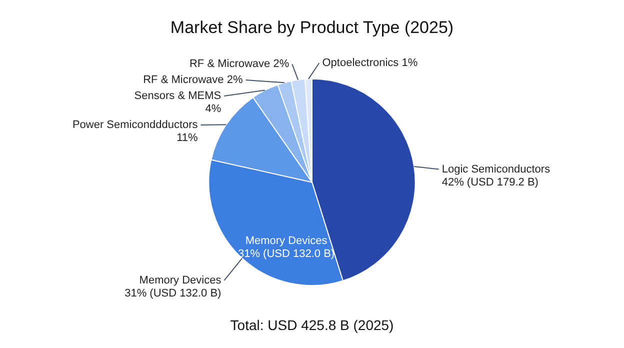 Image resolution: width=624 pixels, height=348 pixels. I want to click on chart-title: Market Share by Product Type (2025), so click(312, 27).